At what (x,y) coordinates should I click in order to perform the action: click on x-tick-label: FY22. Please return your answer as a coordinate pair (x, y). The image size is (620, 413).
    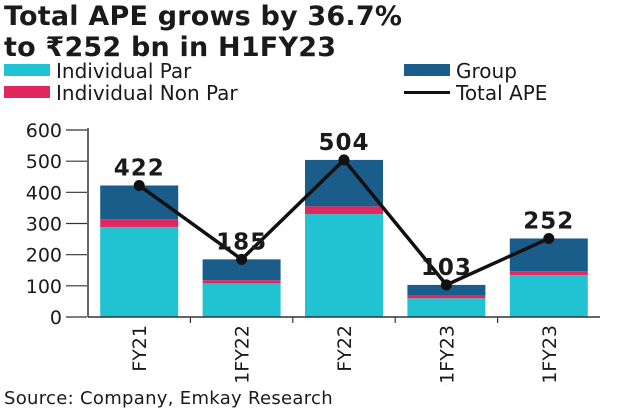
    Looking at the image, I should click on (345, 348).